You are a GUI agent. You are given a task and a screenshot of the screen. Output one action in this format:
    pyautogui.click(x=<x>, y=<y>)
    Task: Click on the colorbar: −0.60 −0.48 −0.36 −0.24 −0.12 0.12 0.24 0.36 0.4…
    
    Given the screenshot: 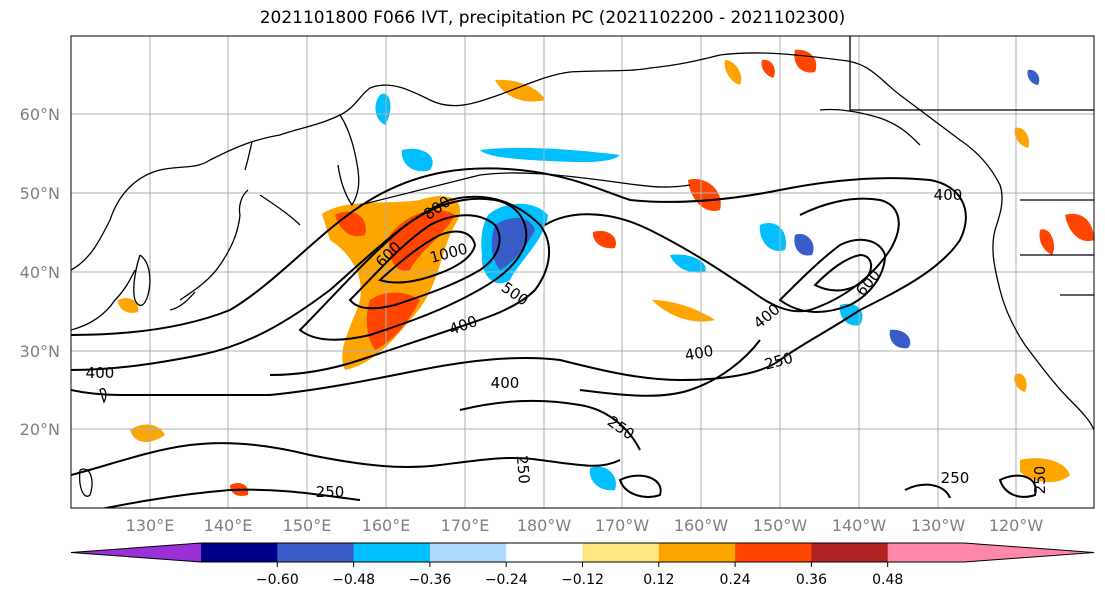 What is the action you would take?
    pyautogui.click(x=582, y=565)
    